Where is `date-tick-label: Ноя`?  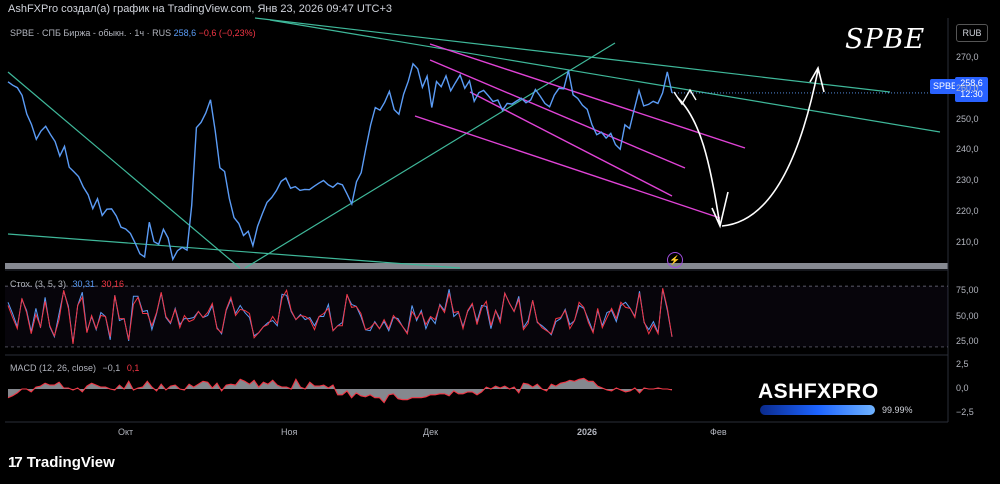 date-tick-label: Ноя is located at coordinates (289, 432).